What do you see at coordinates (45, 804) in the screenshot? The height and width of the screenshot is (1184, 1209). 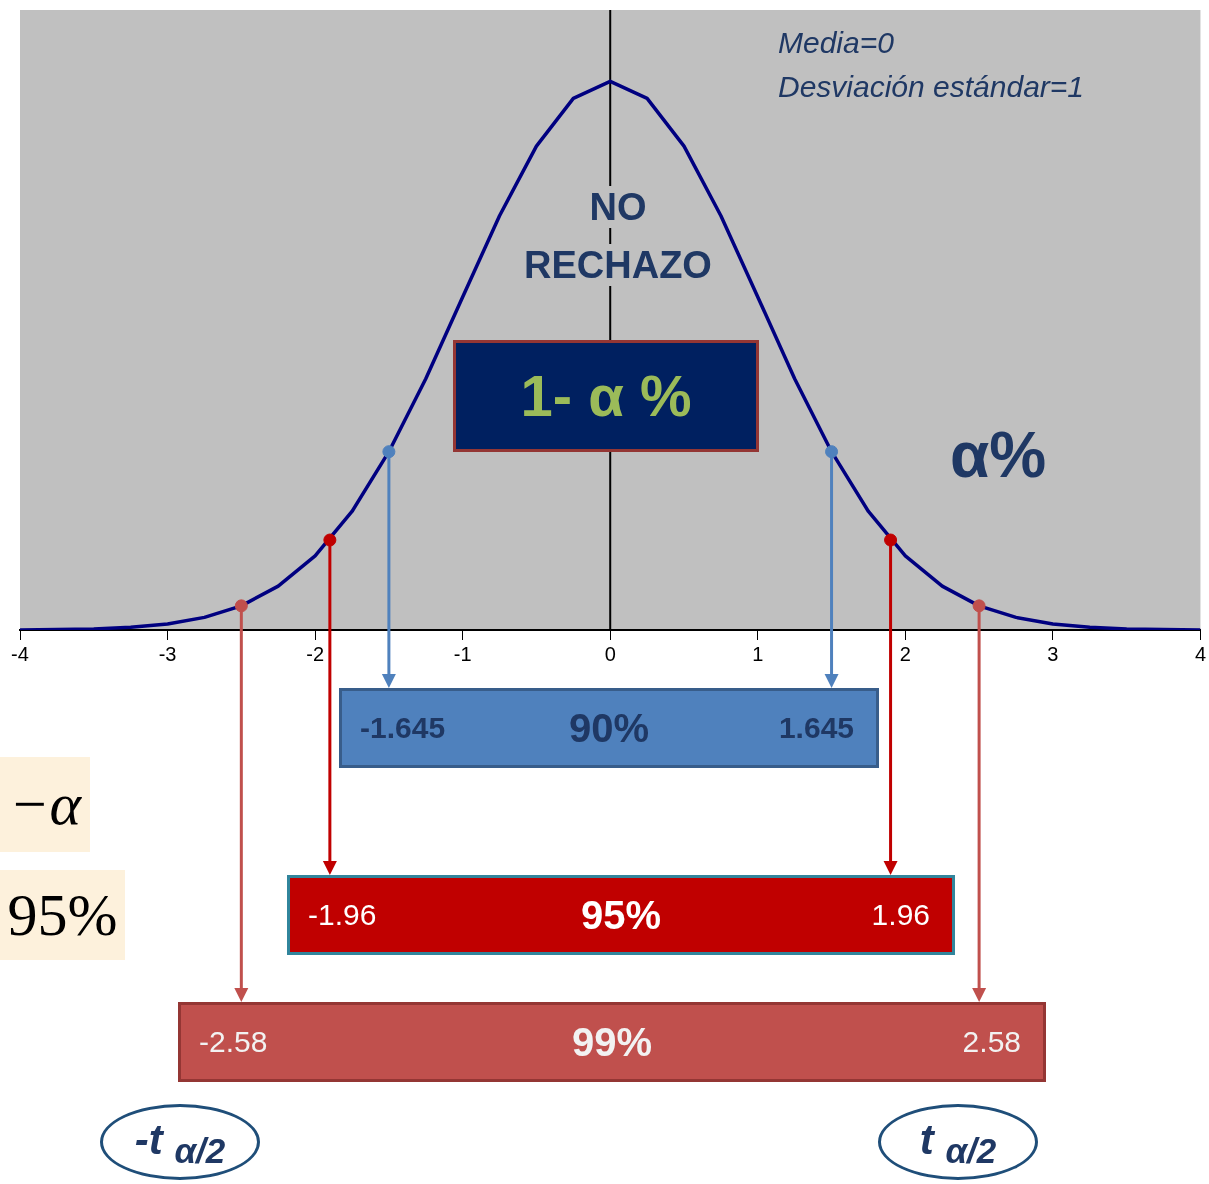 I see `text: −α` at bounding box center [45, 804].